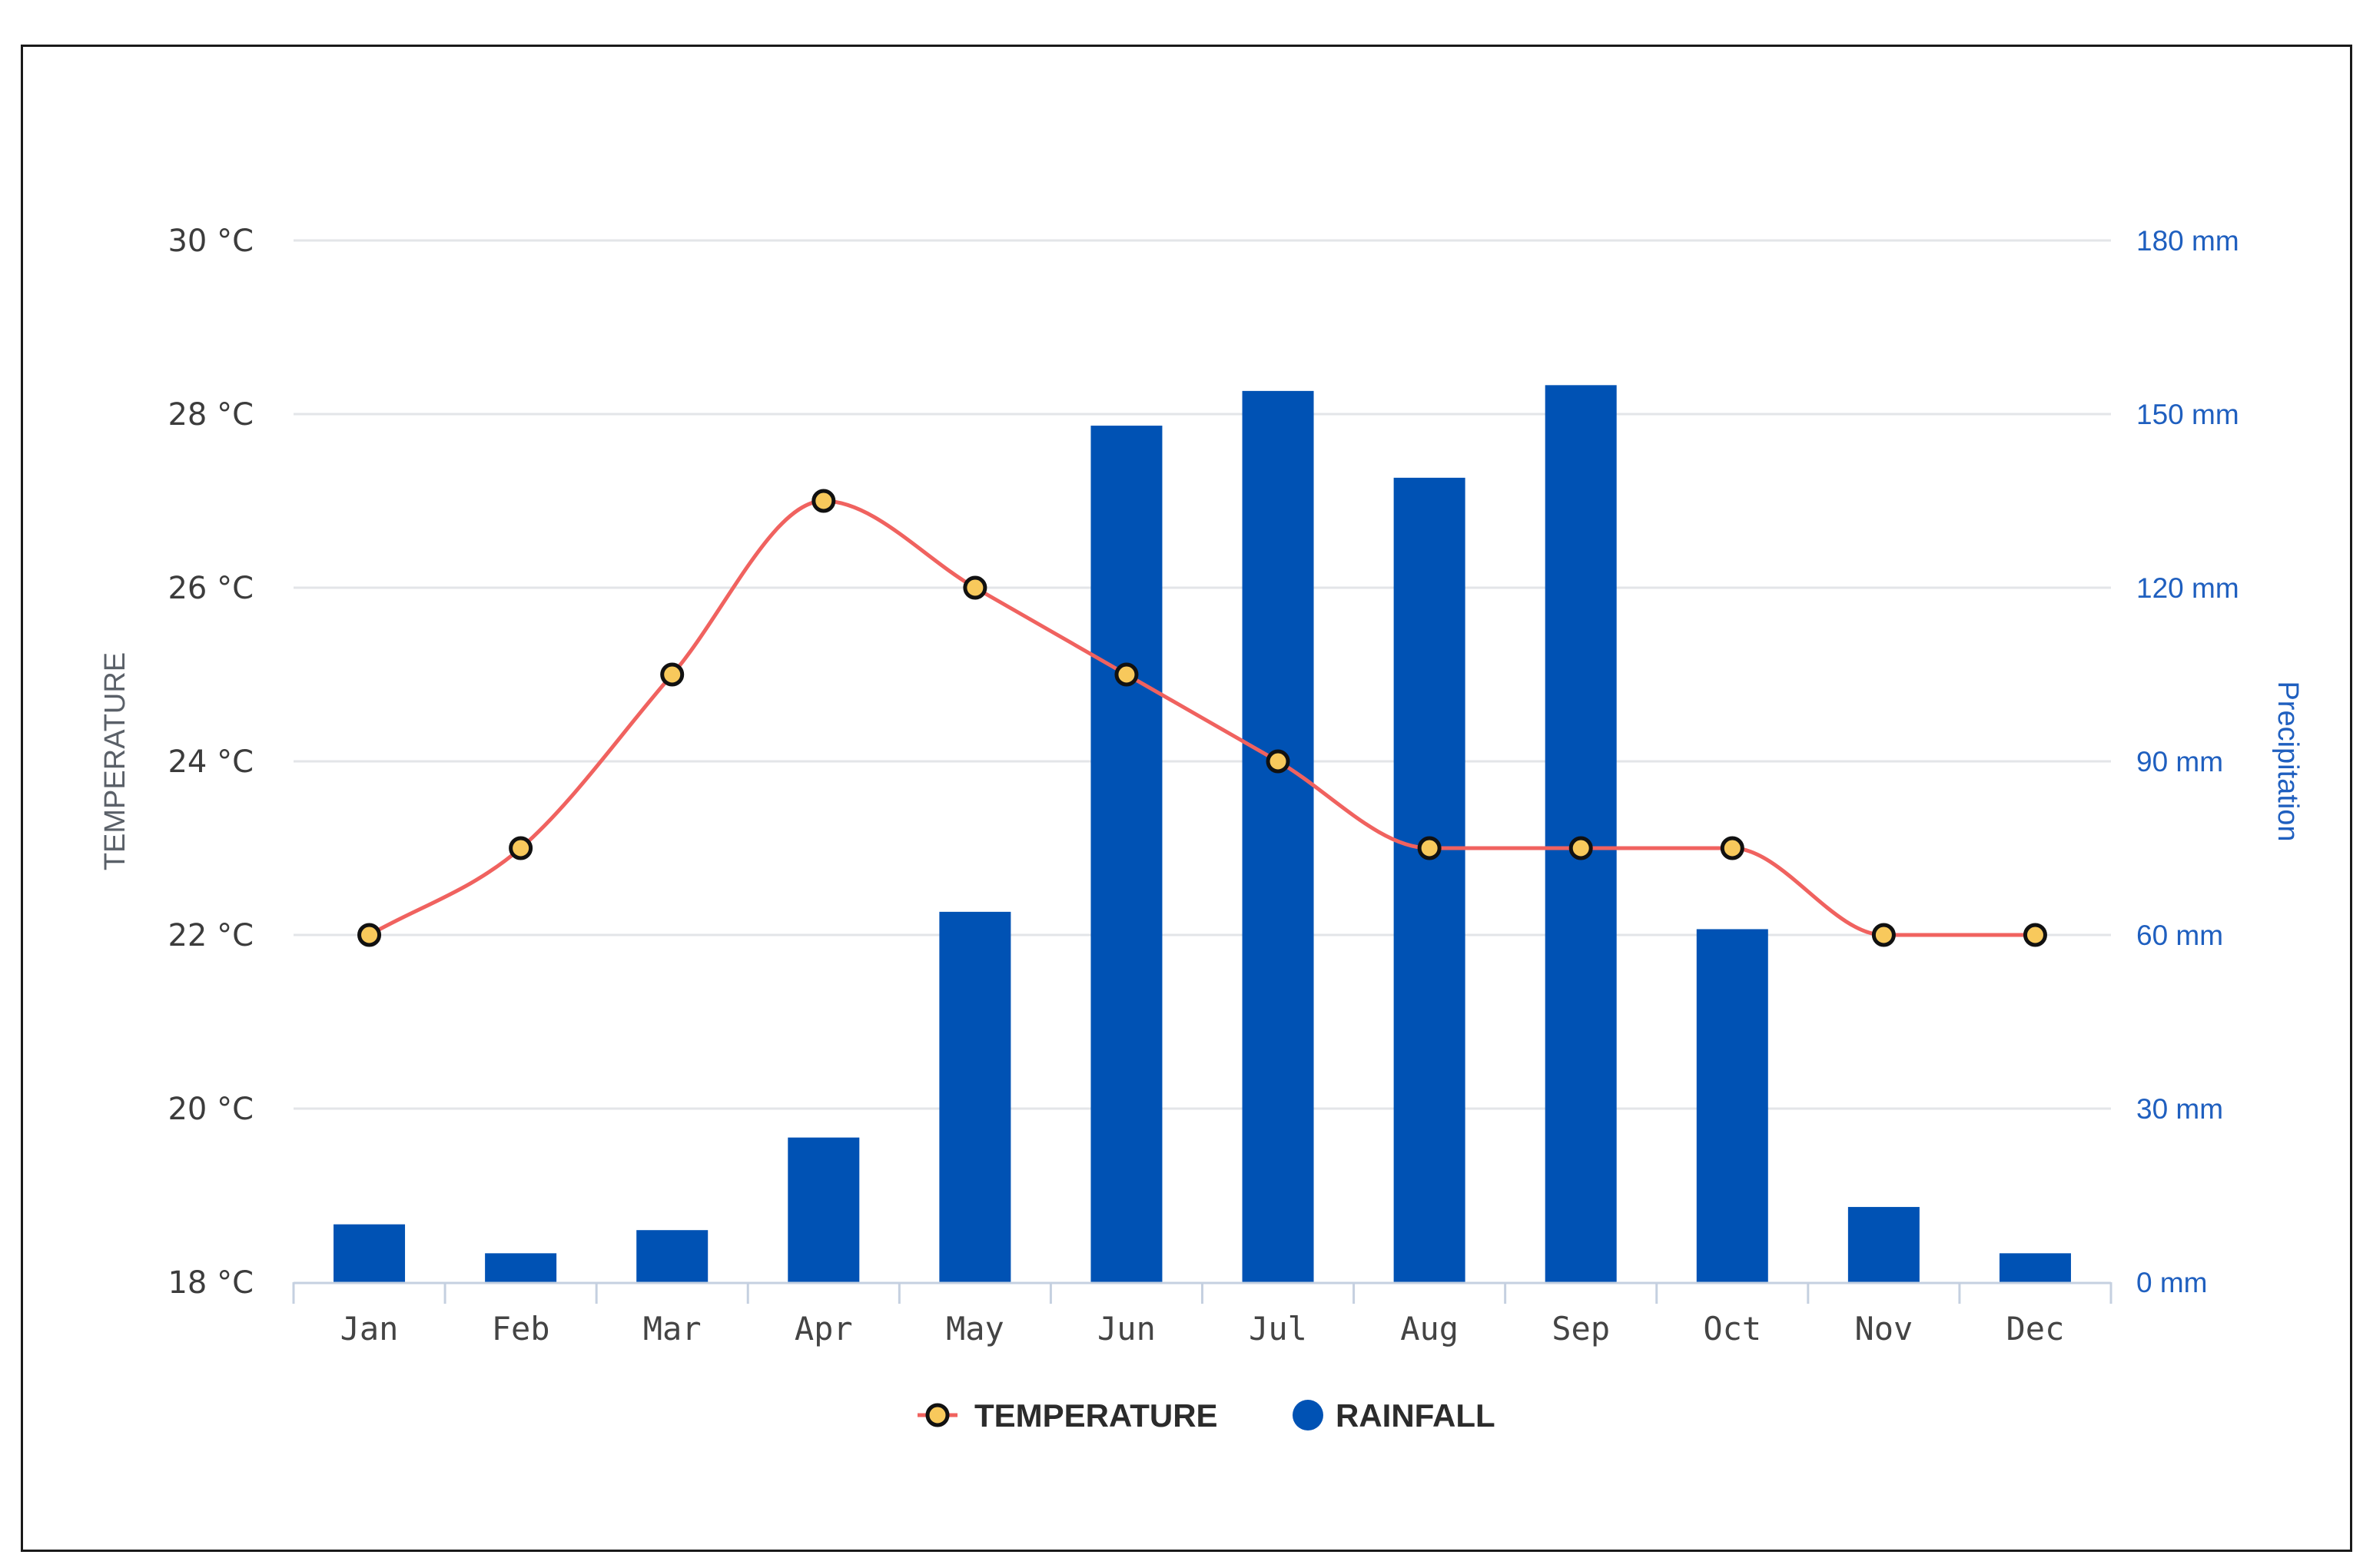 The width and height of the screenshot is (2373, 1568). What do you see at coordinates (1415, 1415) in the screenshot?
I see `legend-rainfall-label: RAINFALL` at bounding box center [1415, 1415].